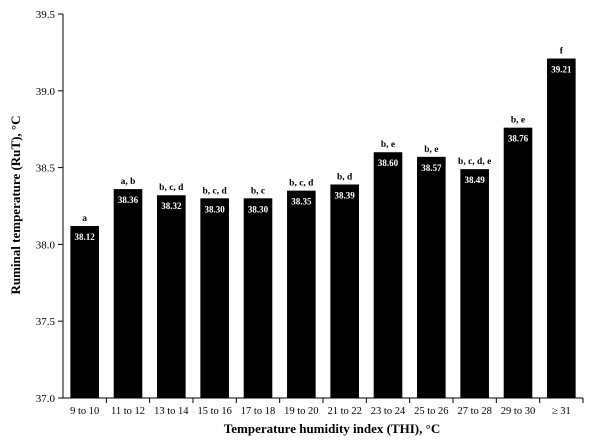  Describe the element at coordinates (474, 162) in the screenshot. I see `significance-label: b, c, d, e` at that location.